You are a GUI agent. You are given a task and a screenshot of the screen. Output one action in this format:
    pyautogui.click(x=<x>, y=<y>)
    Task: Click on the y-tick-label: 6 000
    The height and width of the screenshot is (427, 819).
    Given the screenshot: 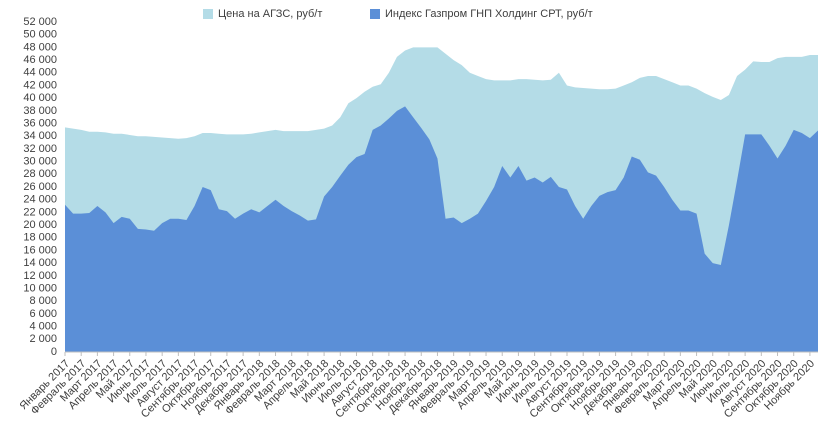 What is the action you would take?
    pyautogui.click(x=43, y=314)
    